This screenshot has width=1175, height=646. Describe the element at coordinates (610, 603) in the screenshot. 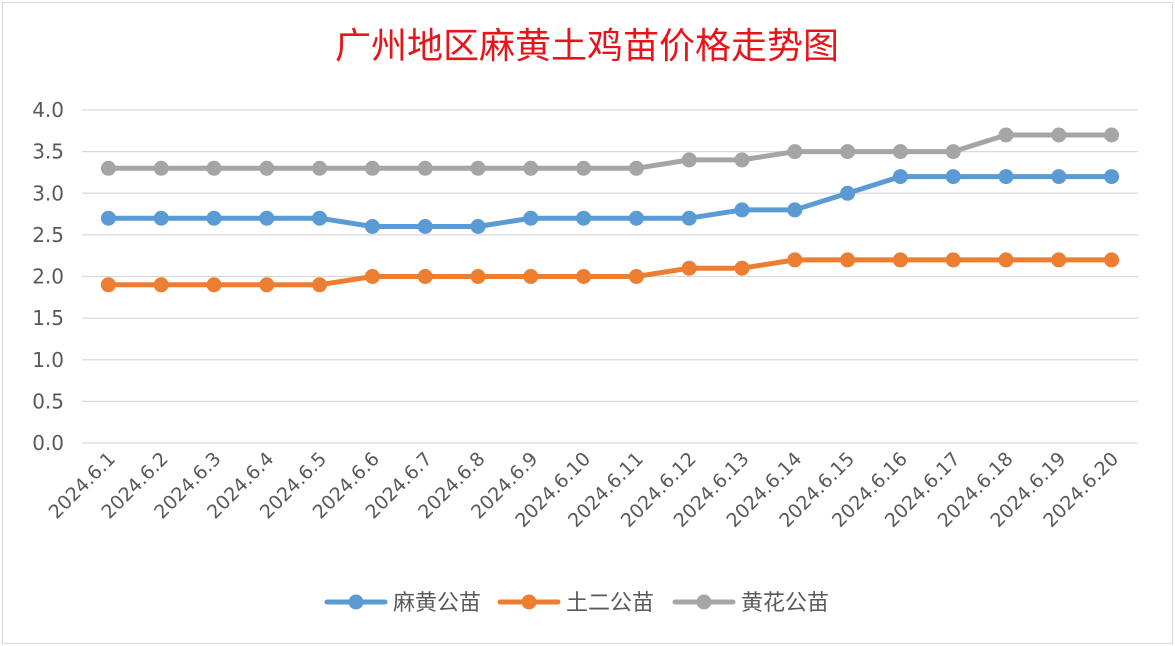

I see `legend-label: 土二公苗` at that location.